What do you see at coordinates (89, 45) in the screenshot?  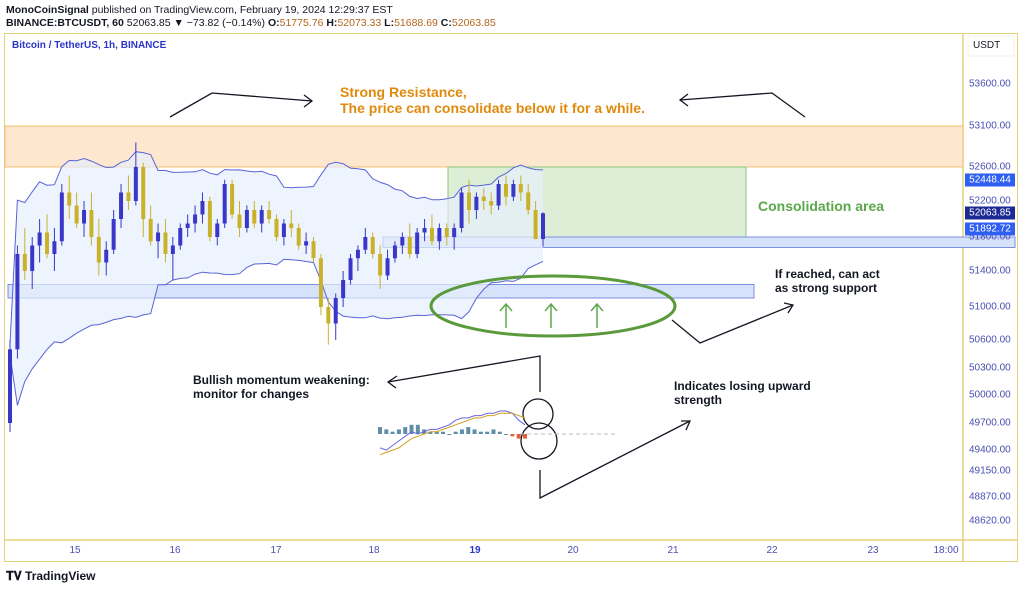 I see `chart-title: Bitcoin / TetherUS, 1h, BINANCE` at bounding box center [89, 45].